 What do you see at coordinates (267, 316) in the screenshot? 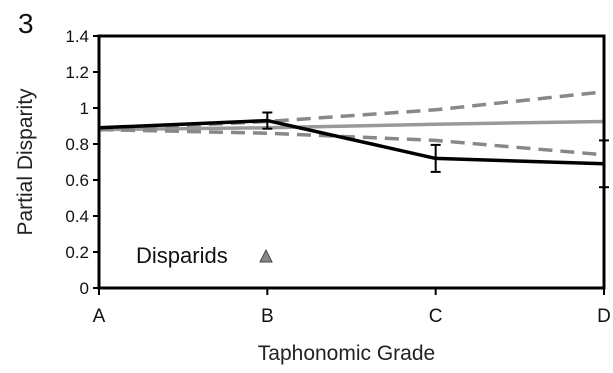
I see `x-tick-label: B` at bounding box center [267, 316].